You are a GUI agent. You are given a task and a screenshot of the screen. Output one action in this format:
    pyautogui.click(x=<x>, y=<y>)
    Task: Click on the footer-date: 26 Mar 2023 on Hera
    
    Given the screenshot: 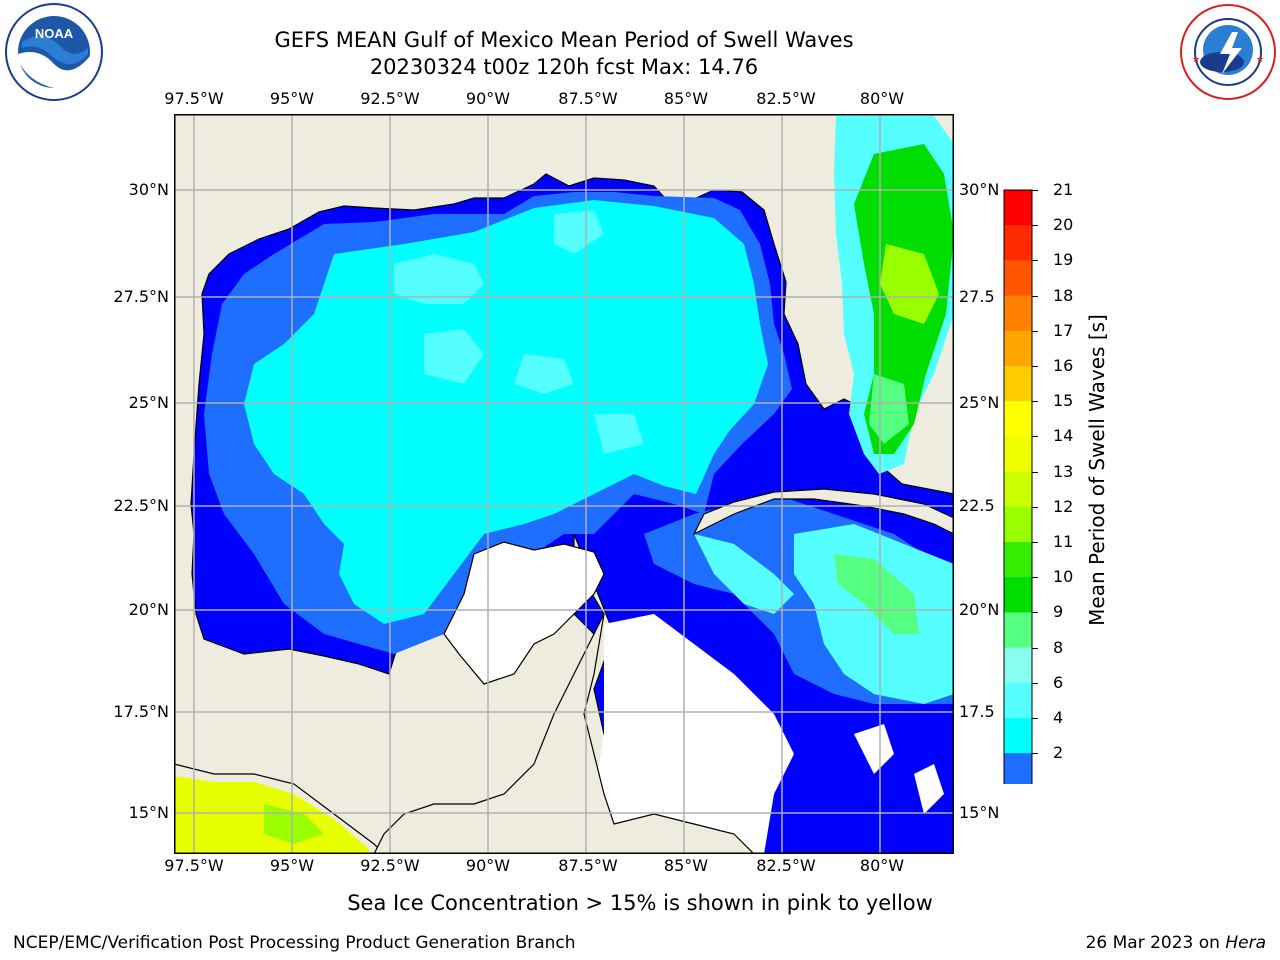 What is the action you would take?
    pyautogui.click(x=1176, y=943)
    